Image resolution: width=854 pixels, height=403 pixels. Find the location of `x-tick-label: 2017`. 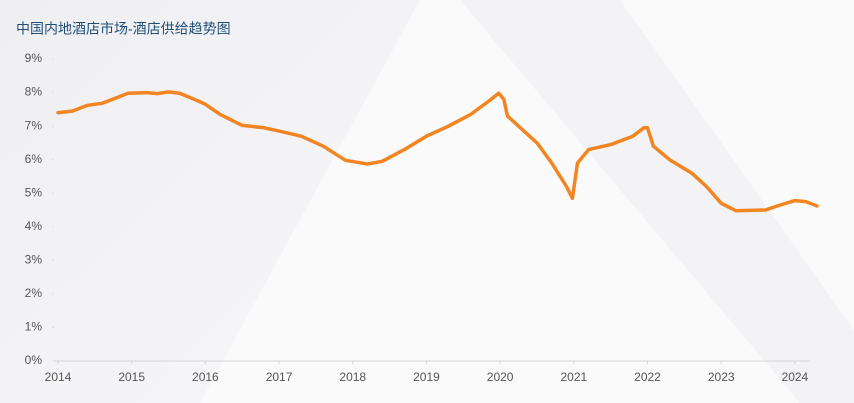

x-tick-label: 2017 is located at coordinates (279, 377).